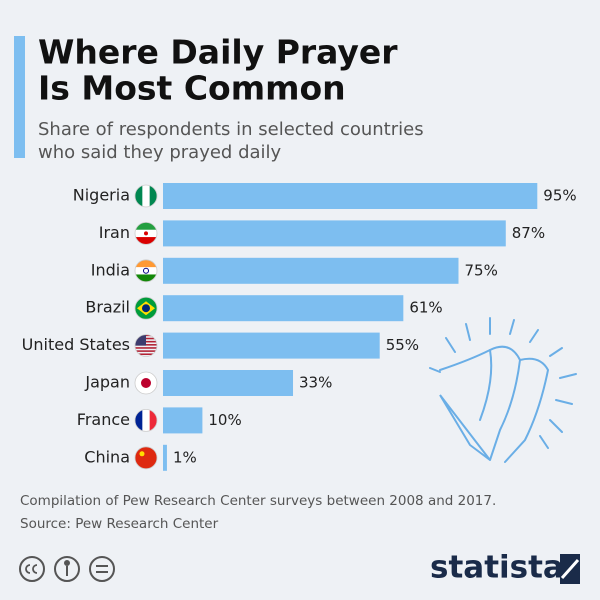 The width and height of the screenshot is (600, 600). What do you see at coordinates (503, 390) in the screenshot?
I see `praying-hands-icon` at bounding box center [503, 390].